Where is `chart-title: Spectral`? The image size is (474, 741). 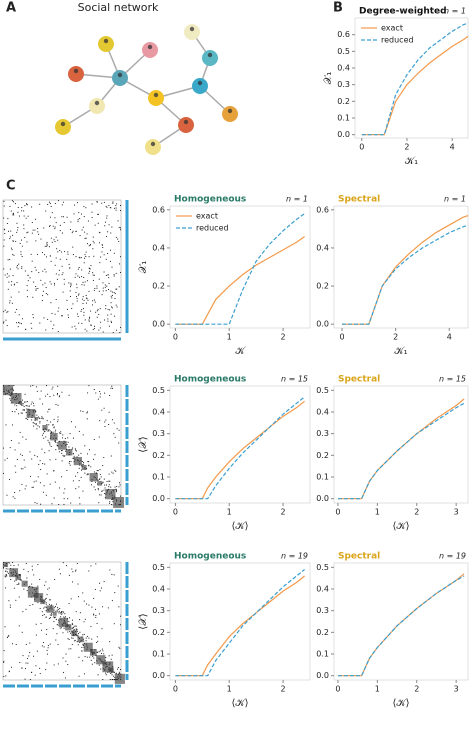 chart-title: Spectral is located at coordinates (359, 200).